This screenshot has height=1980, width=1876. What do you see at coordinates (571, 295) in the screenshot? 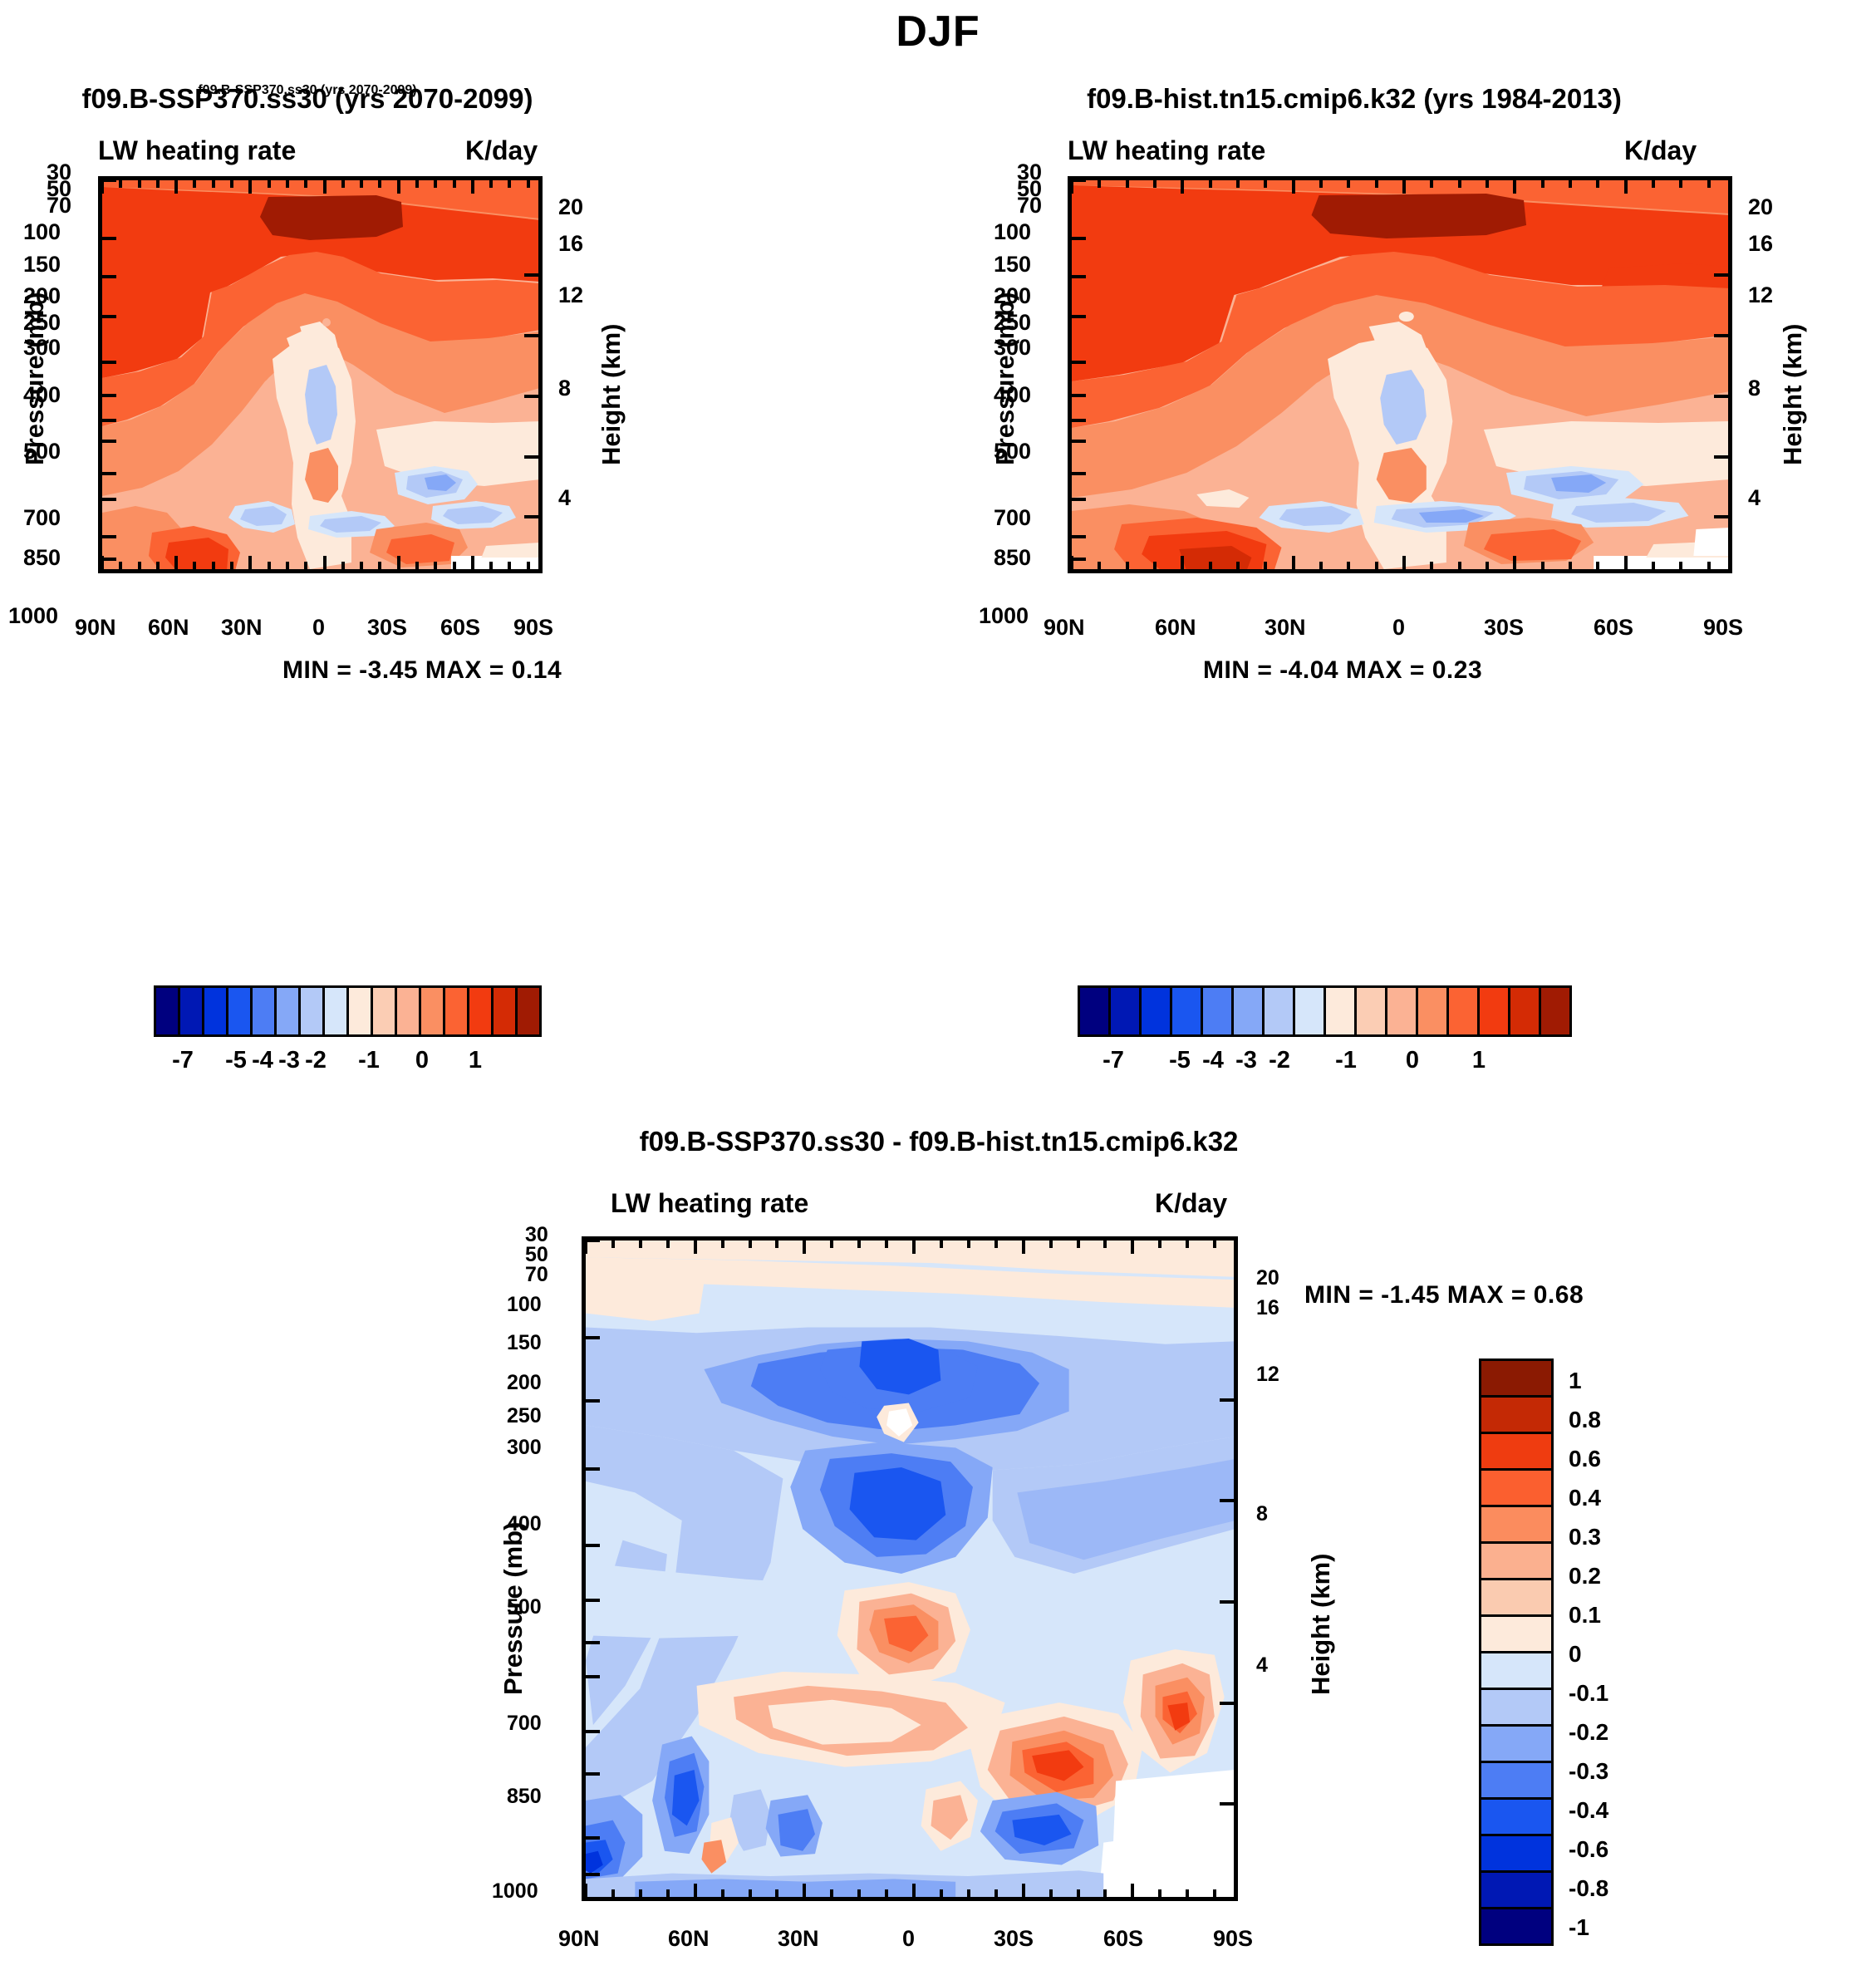
I see `htick: 12` at bounding box center [571, 295].